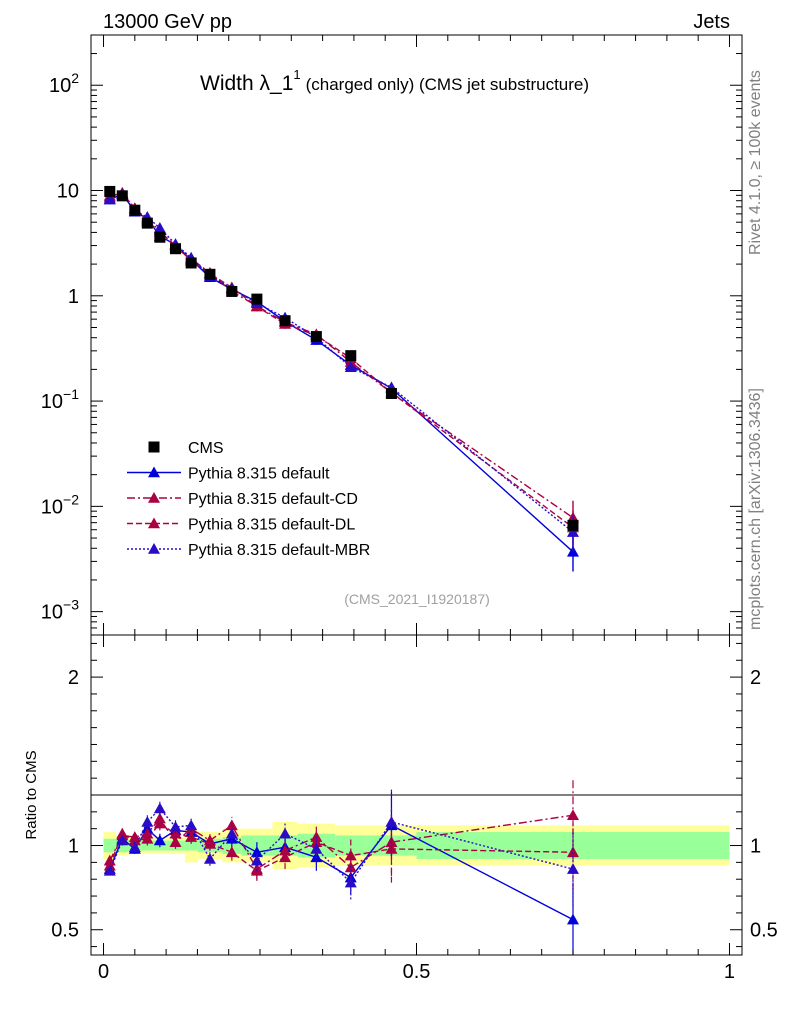 The image size is (786, 1024). What do you see at coordinates (60, 346) in the screenshot?
I see `main-y-tick-labels: 10⁻³ 10⁻² 10⁻¹ 1 10 10²` at bounding box center [60, 346].